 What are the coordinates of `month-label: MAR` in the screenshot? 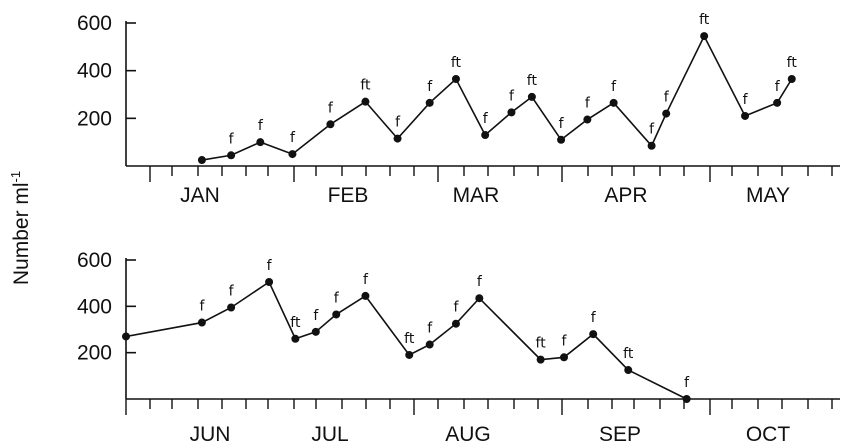 It's located at (476, 195).